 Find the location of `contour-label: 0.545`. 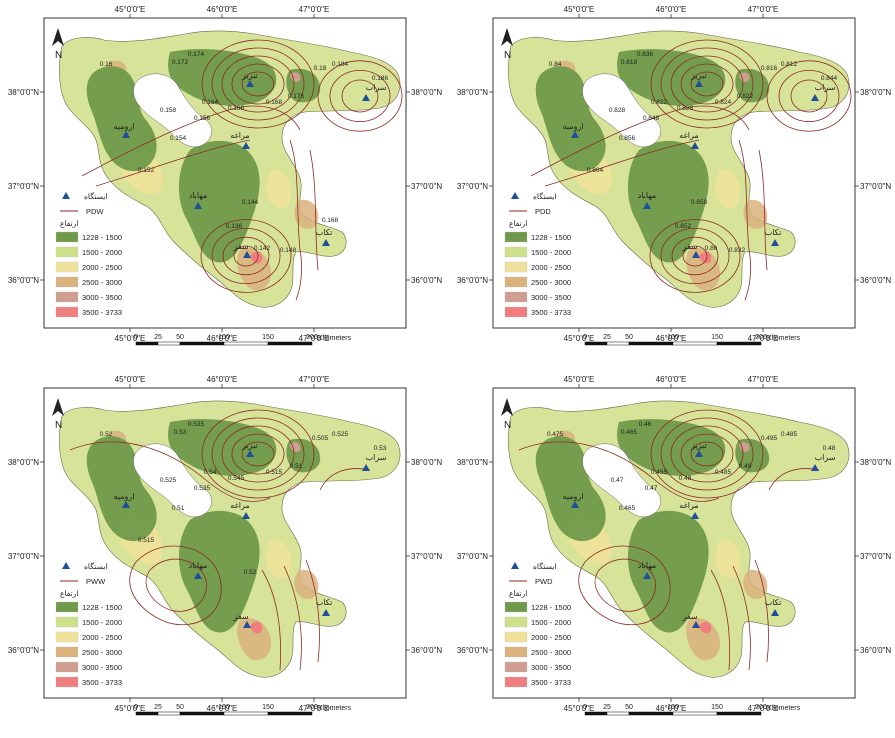

contour-label: 0.545 is located at coordinates (236, 478).